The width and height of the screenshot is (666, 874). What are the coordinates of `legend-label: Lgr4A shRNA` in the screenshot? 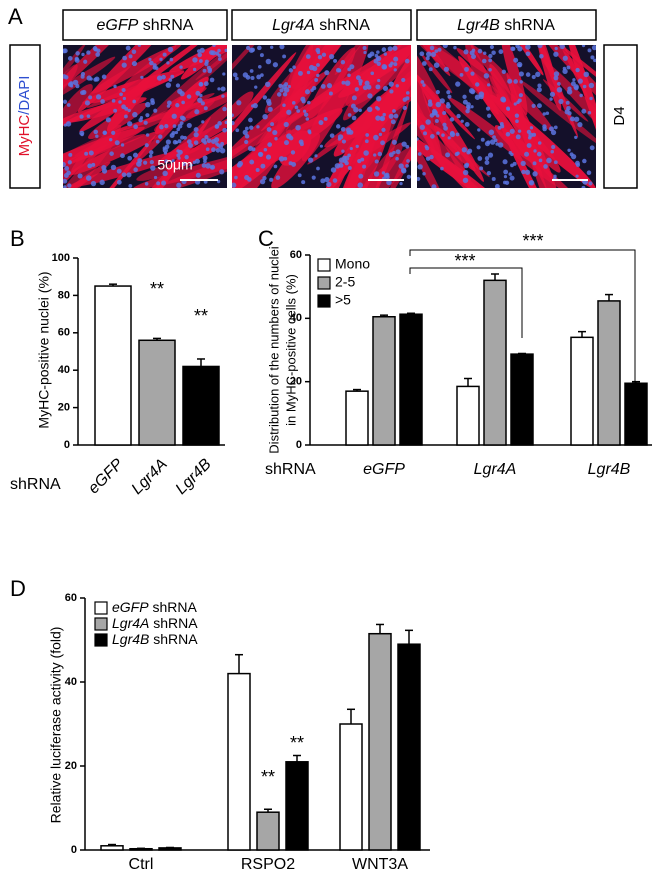 It's located at (155, 623).